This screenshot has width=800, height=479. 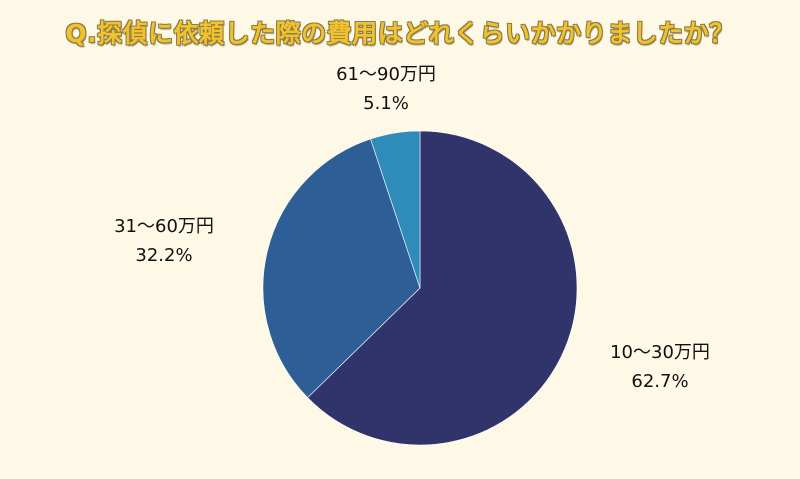 What do you see at coordinates (164, 241) in the screenshot?
I see `slice-label-31-60: 31〜60万円 32.2%` at bounding box center [164, 241].